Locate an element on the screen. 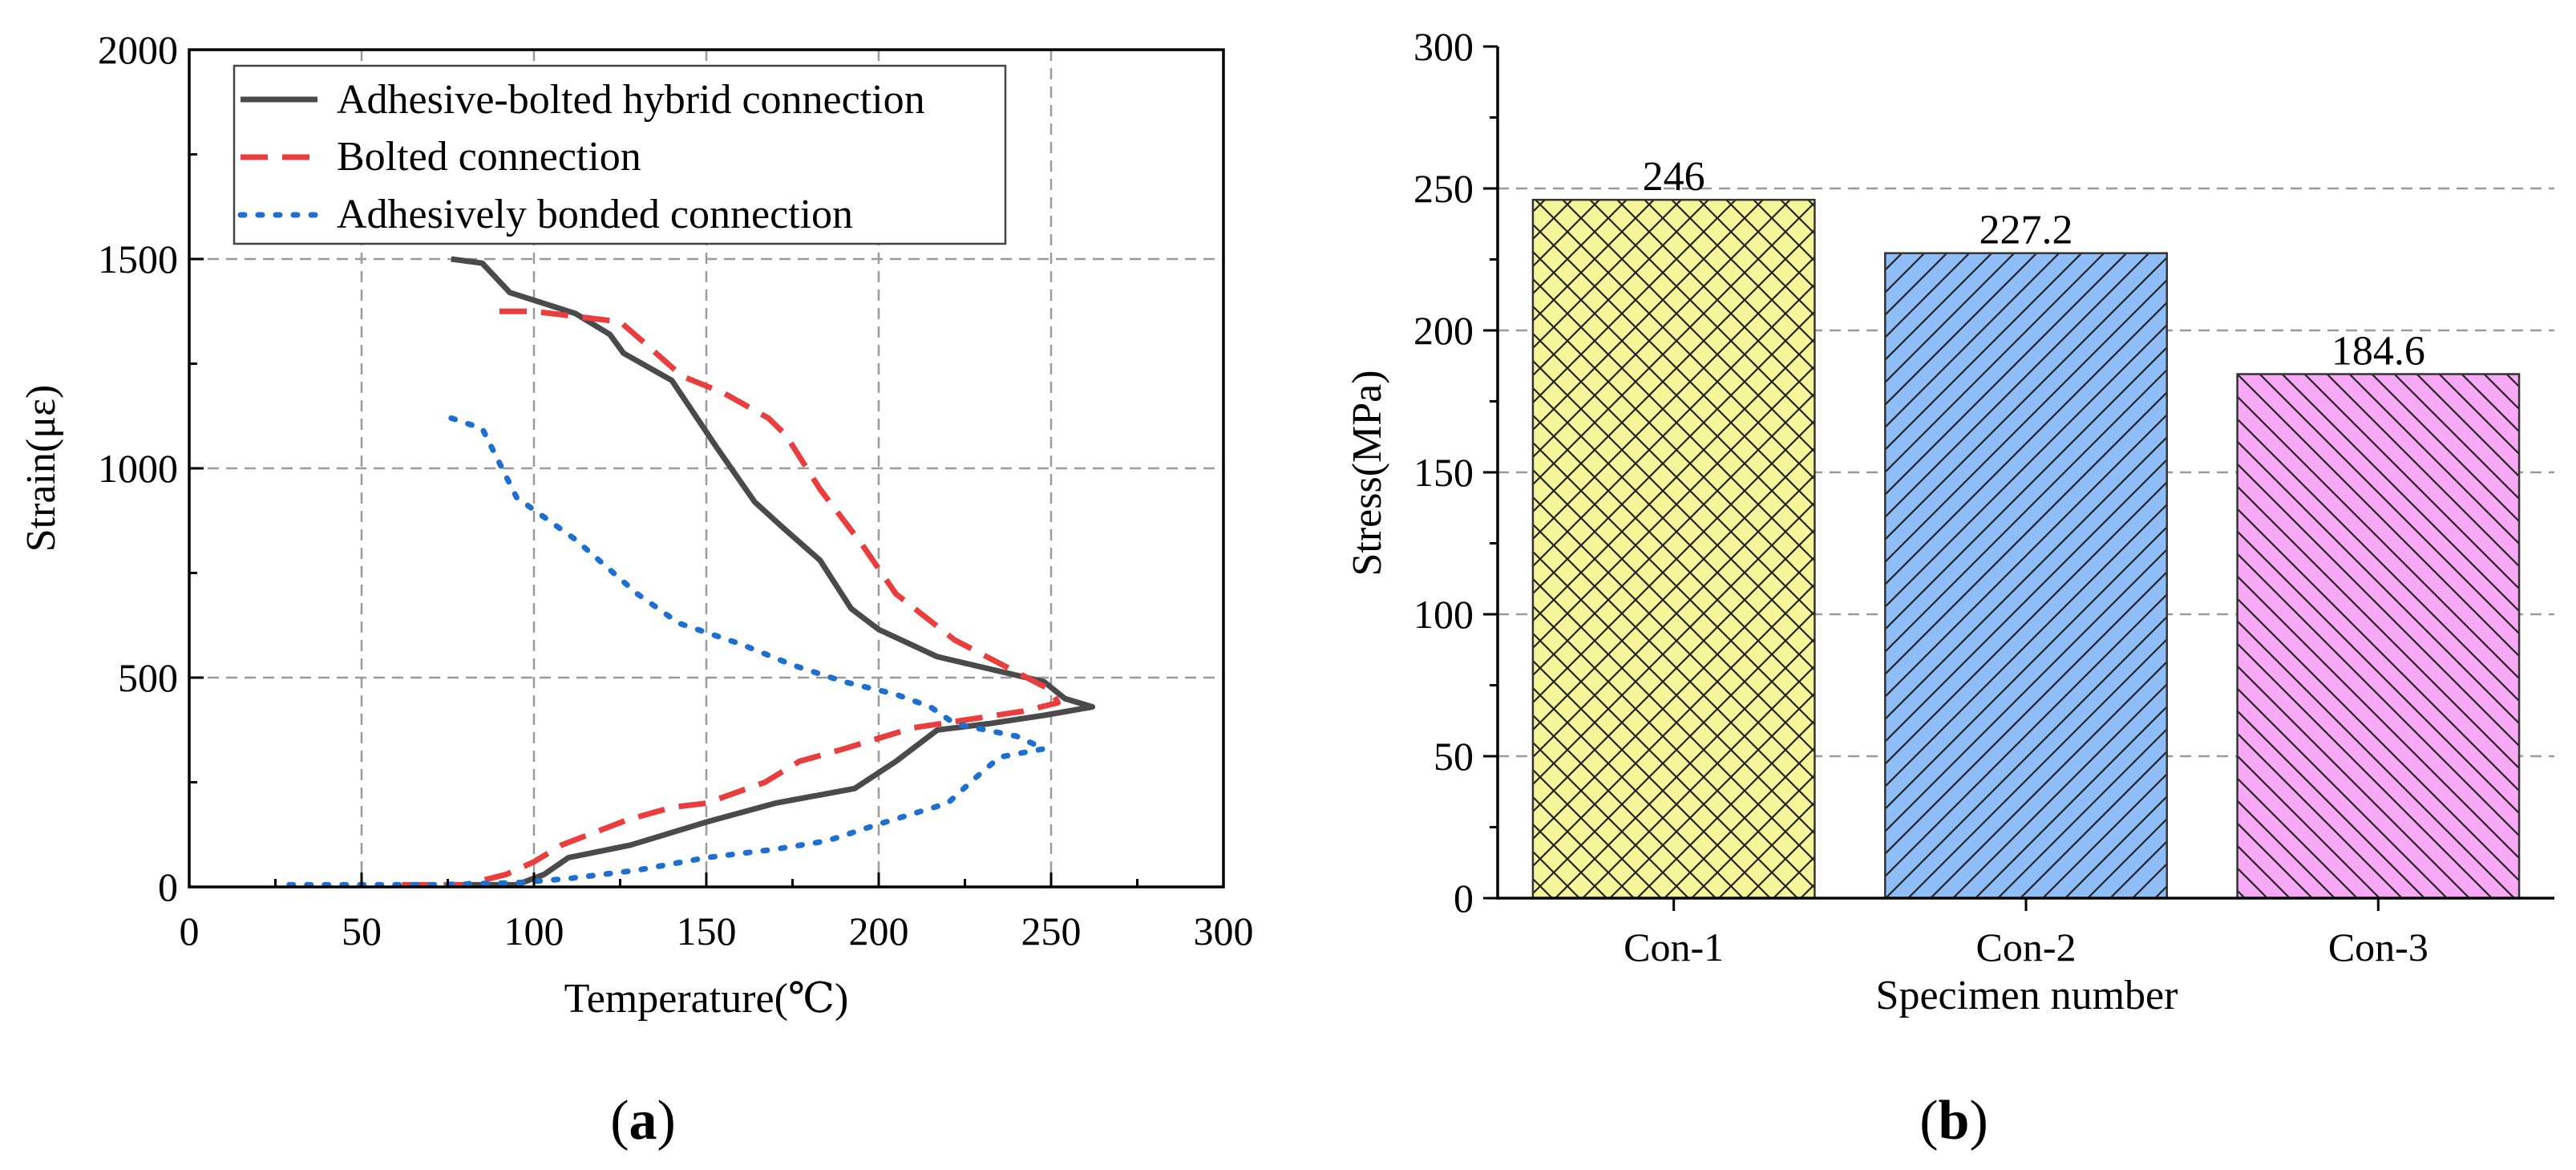 The width and height of the screenshot is (2576, 1170). x-tick-label: 200 is located at coordinates (879, 931).